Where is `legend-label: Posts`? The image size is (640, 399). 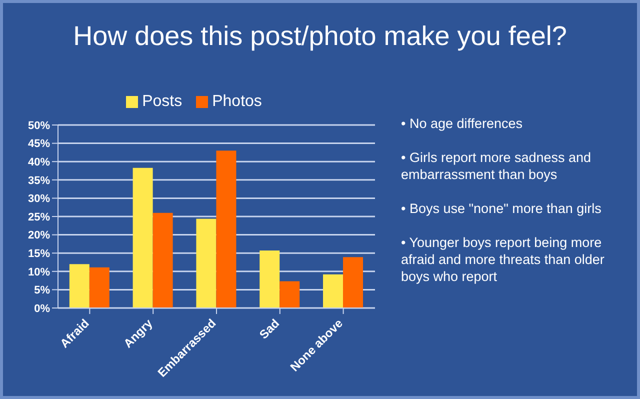
legend-label: Posts is located at coordinates (161, 102).